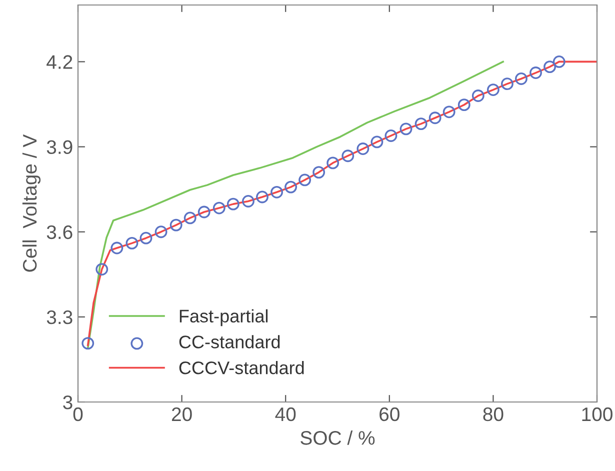 The width and height of the screenshot is (615, 471). What do you see at coordinates (59, 62) in the screenshot?
I see `y-tick-label: 4.2` at bounding box center [59, 62].